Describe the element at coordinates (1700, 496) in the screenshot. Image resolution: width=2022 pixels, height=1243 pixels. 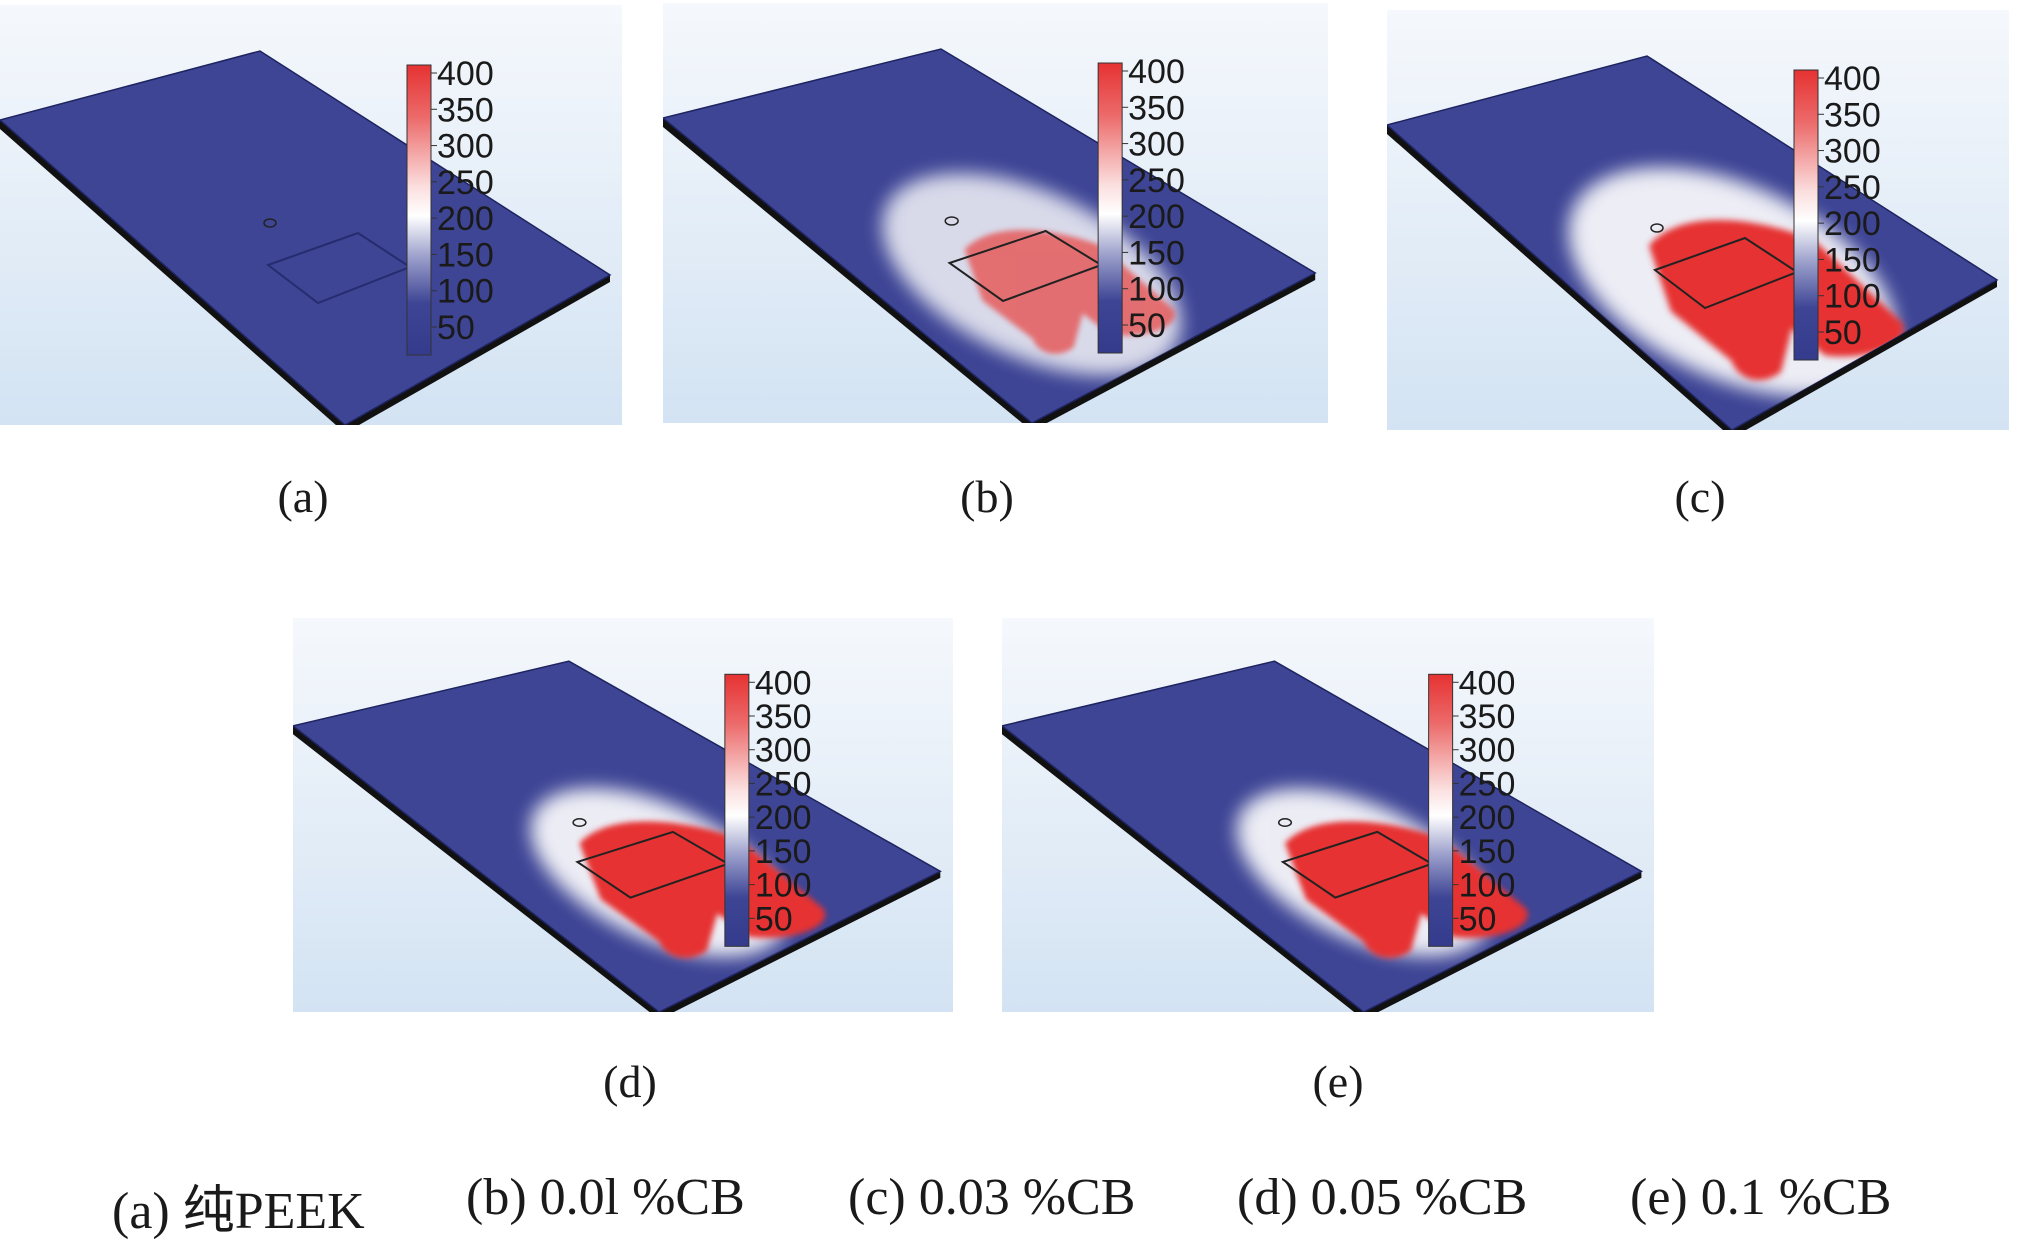
I see `panel-label-c: (c)` at that location.